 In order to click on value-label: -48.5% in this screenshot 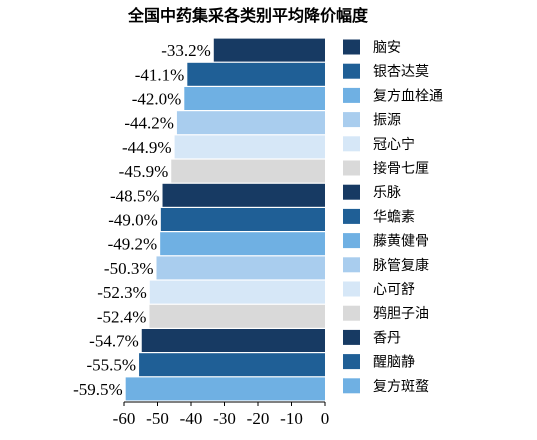, I will do `click(135, 195)`.